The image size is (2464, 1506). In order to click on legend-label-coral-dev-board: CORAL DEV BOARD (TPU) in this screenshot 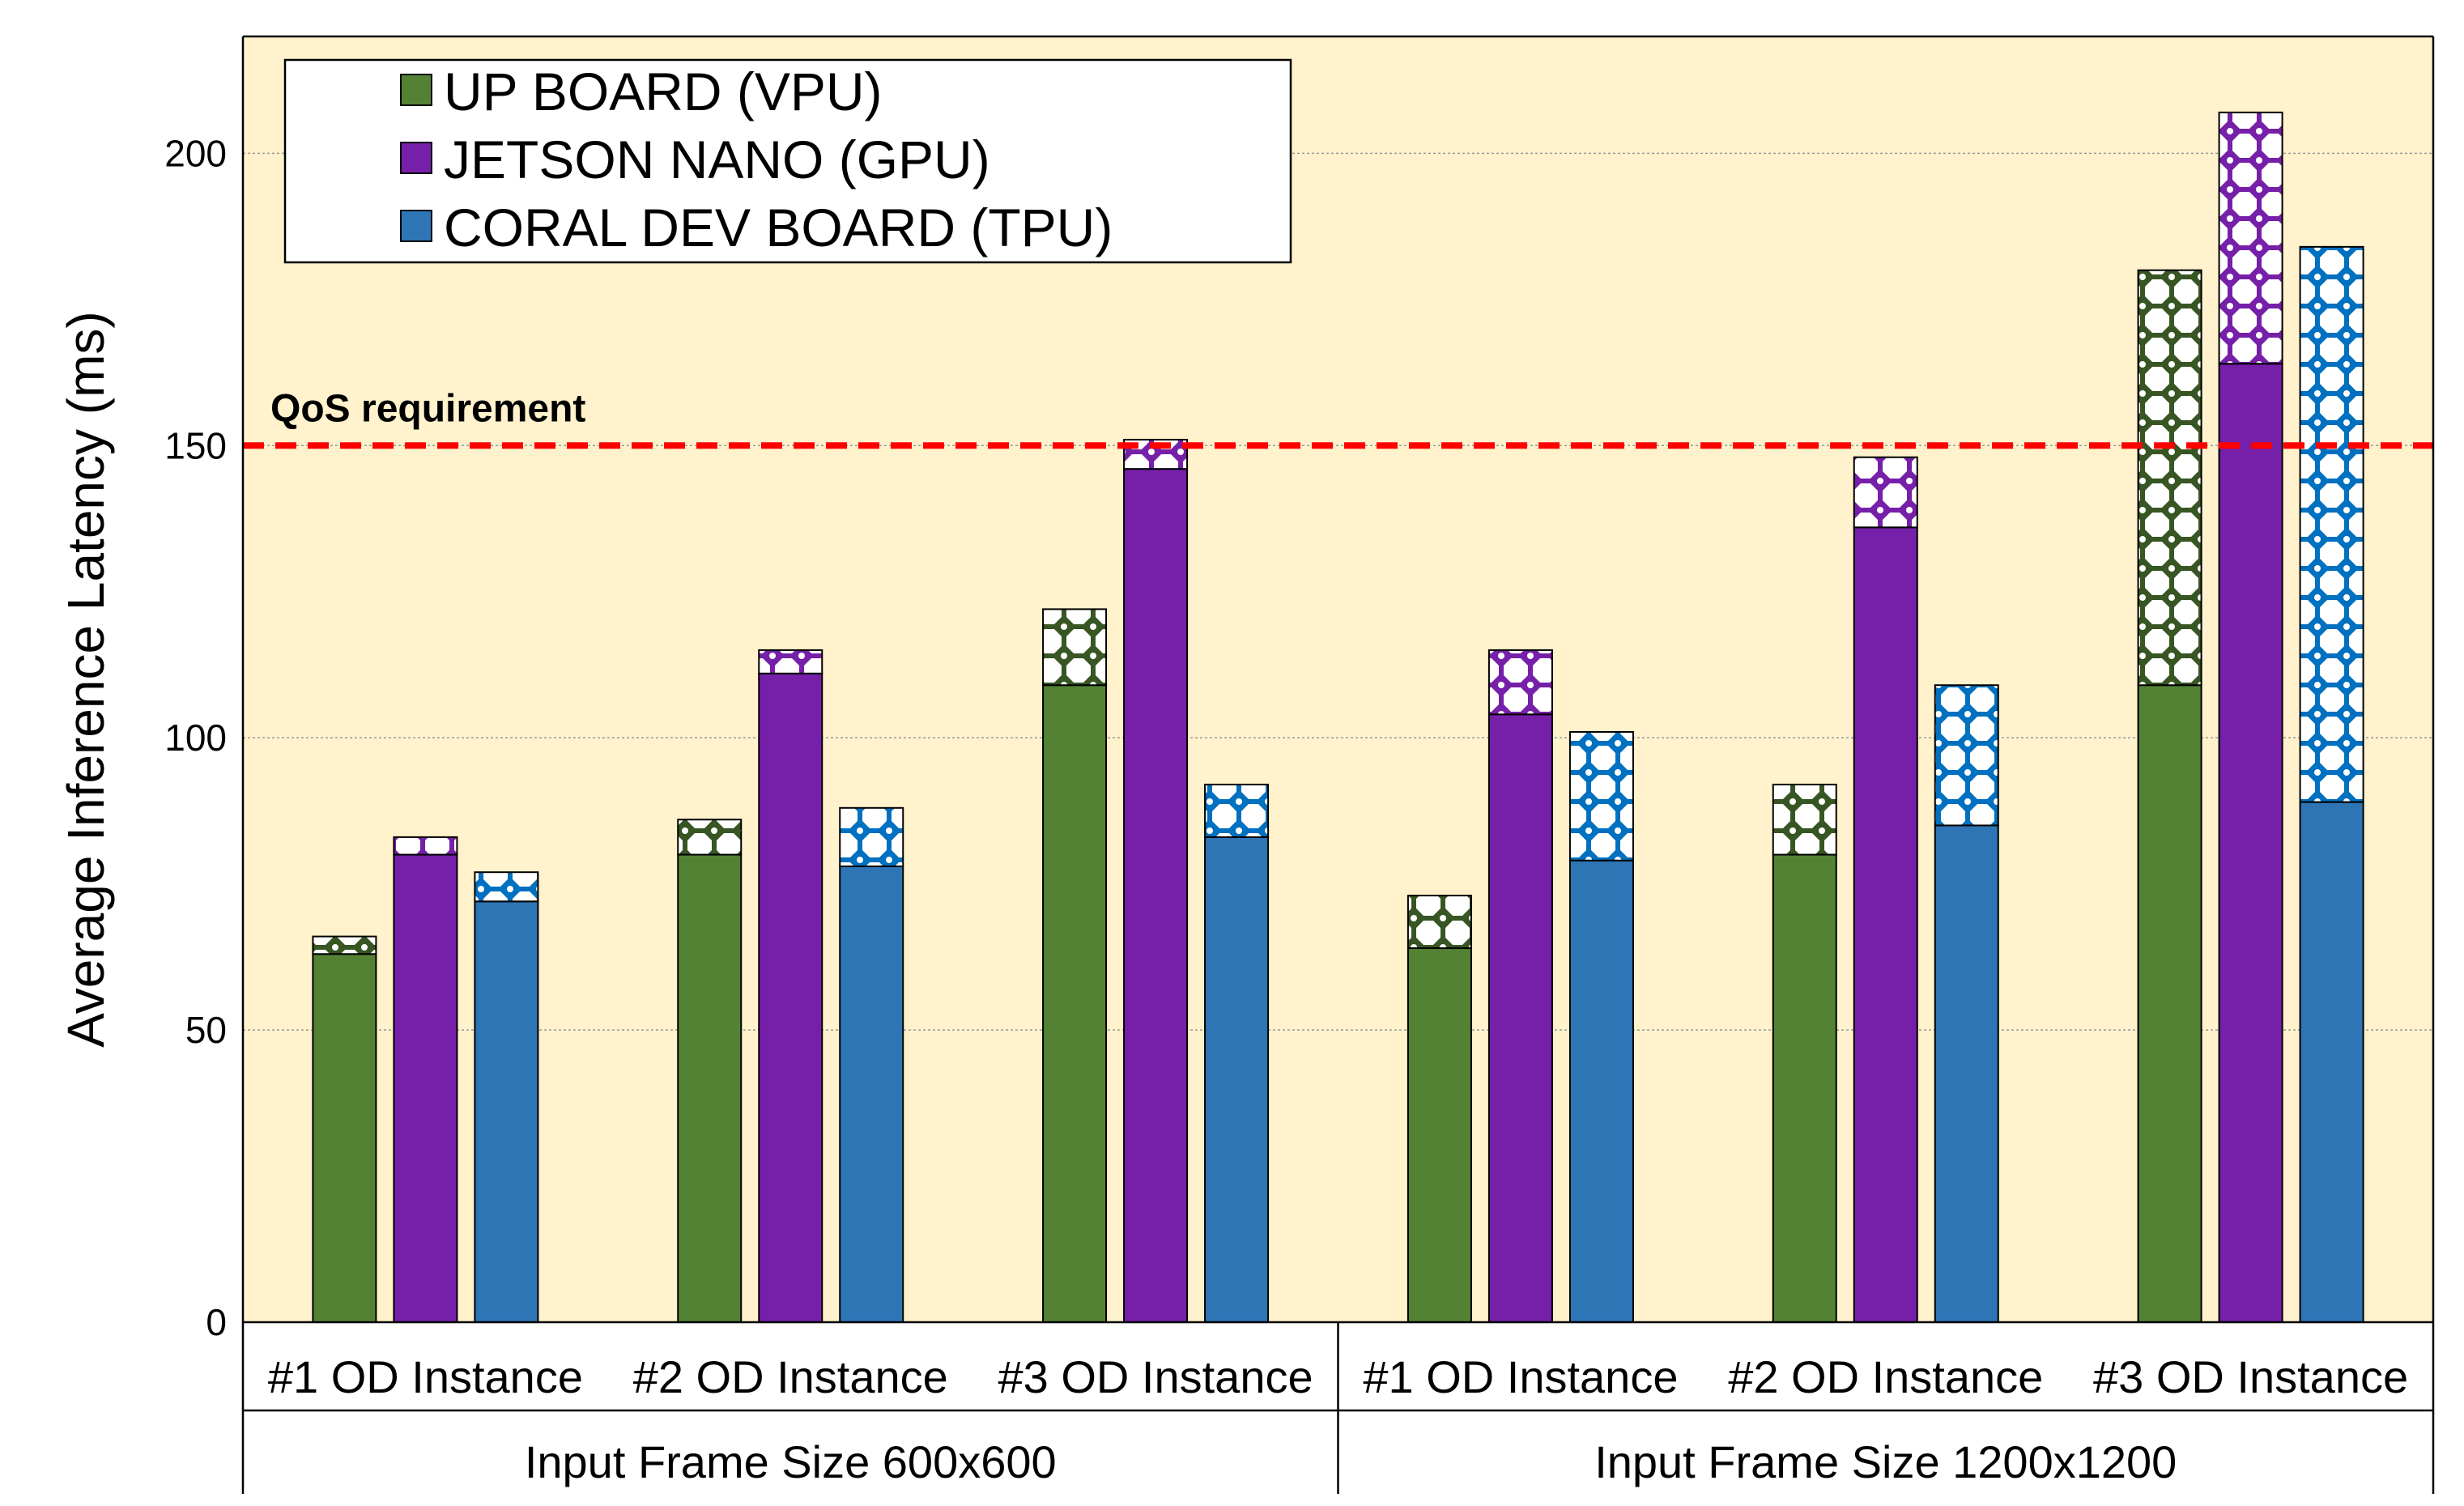, I will do `click(778, 227)`.